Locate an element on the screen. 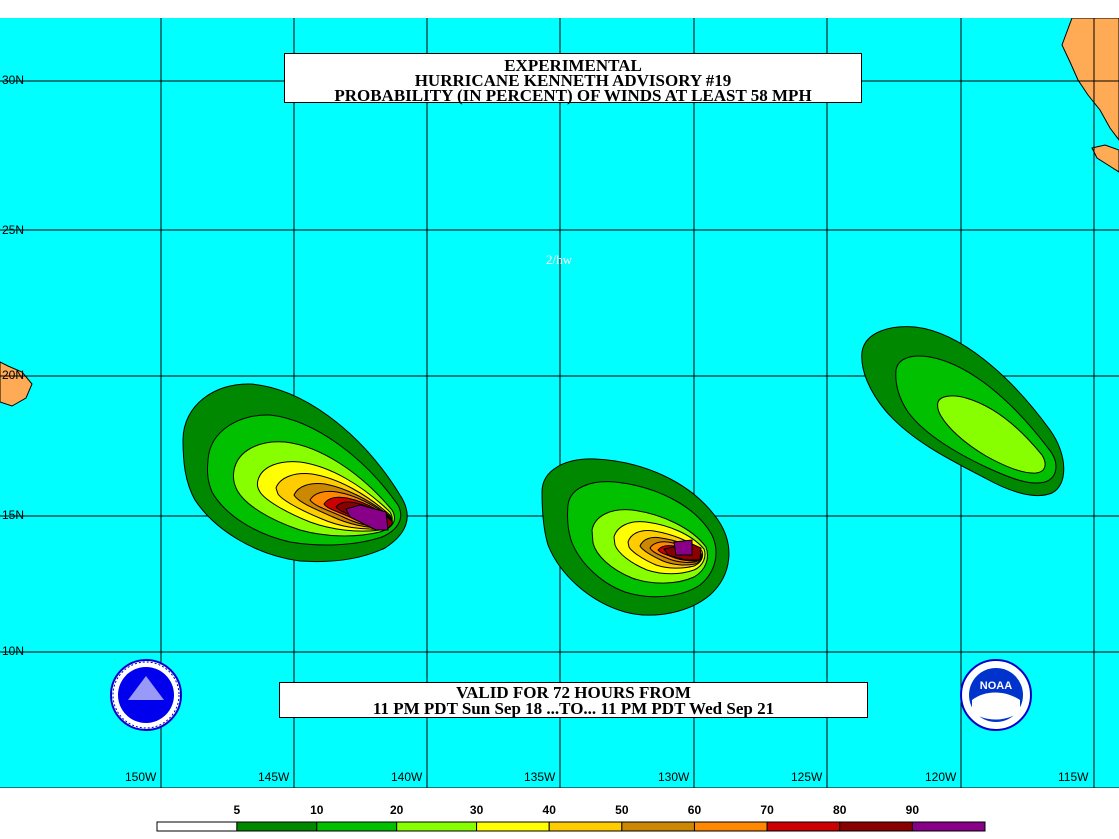 This screenshot has height=839, width=1119. lat-label-20n: 20N is located at coordinates (13, 375).